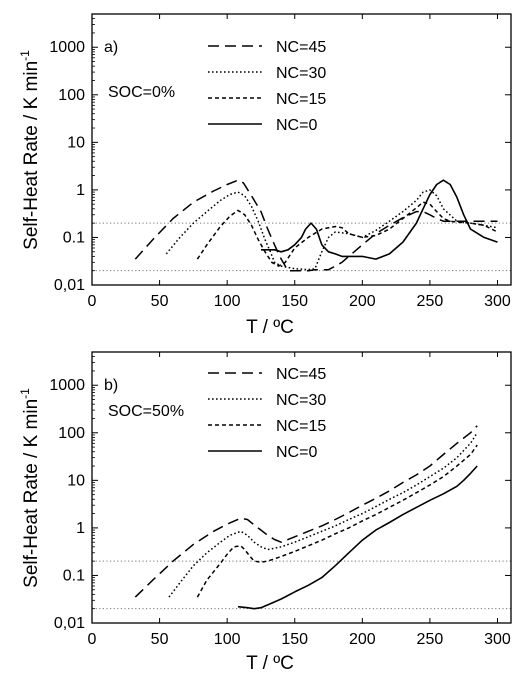 This screenshot has width=530, height=674. I want to click on panel-b-label: b), so click(111, 385).